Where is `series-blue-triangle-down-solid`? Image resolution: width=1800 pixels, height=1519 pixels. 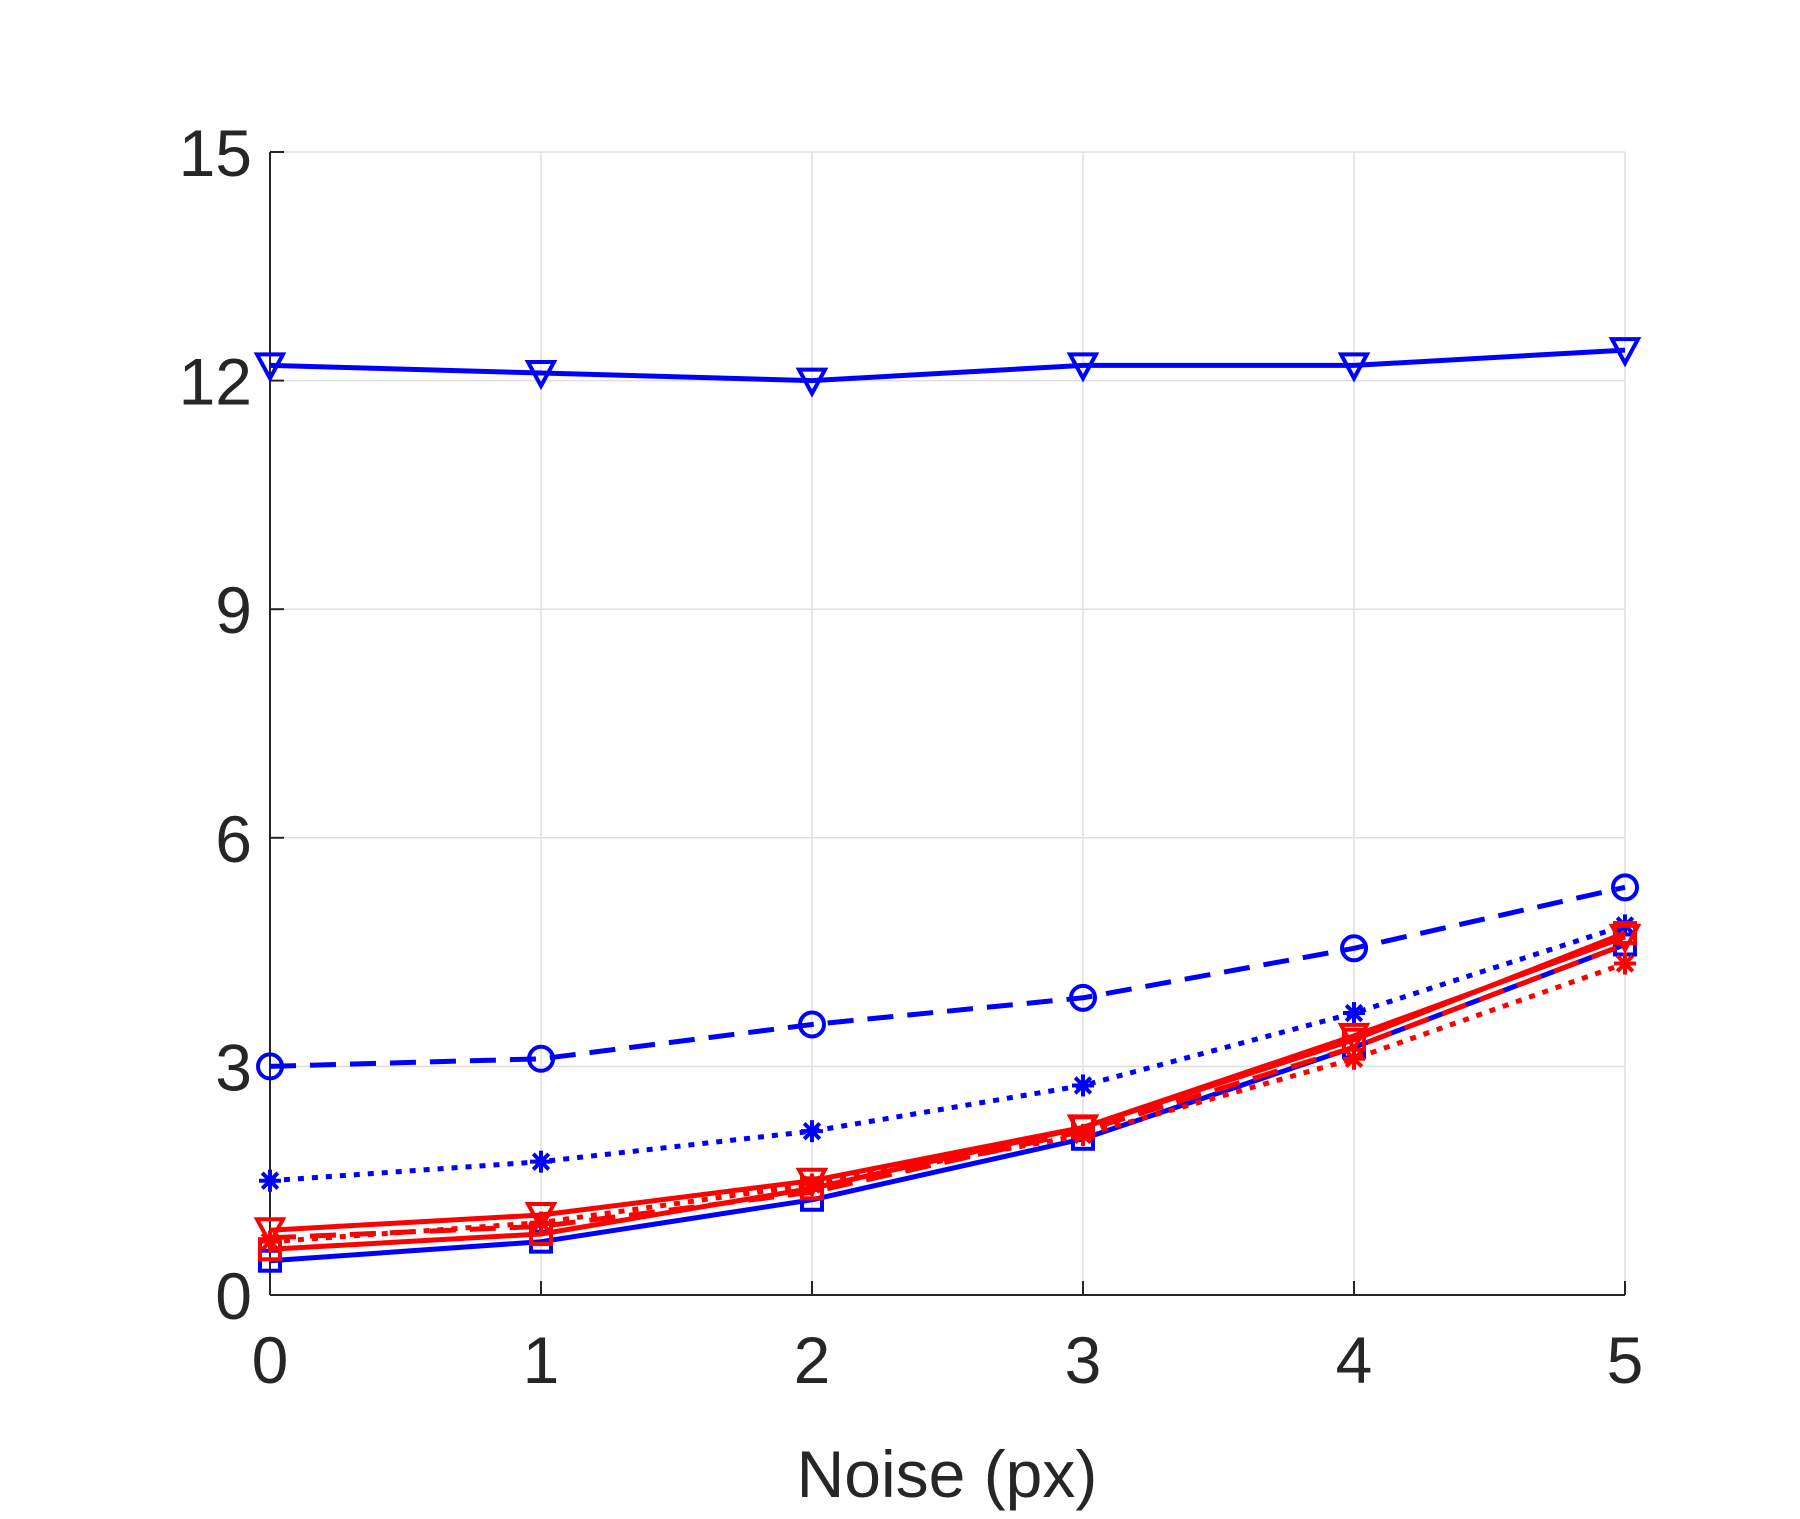 series-blue-triangle-down-solid is located at coordinates (947, 367).